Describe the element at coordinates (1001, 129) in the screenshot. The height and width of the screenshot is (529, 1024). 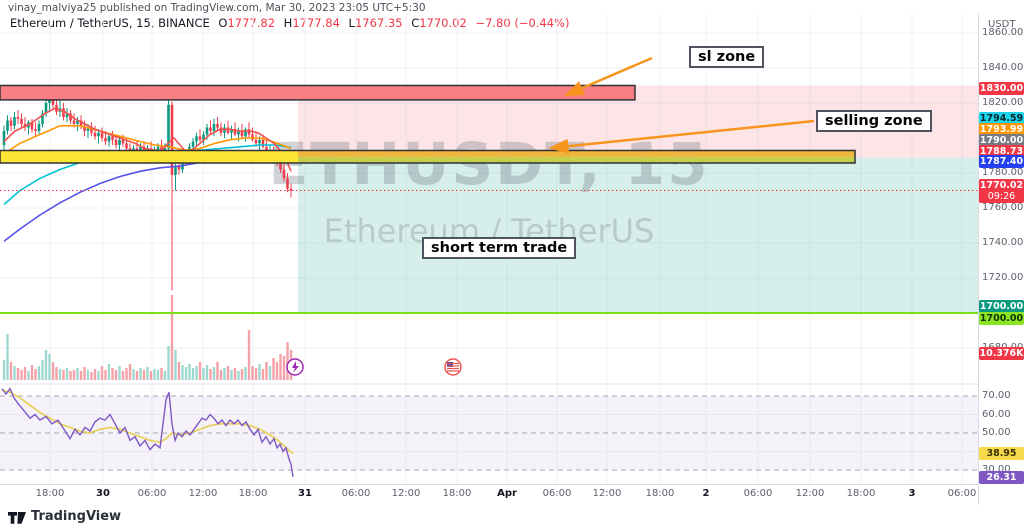
I see `price-badge: 1793.99` at that location.